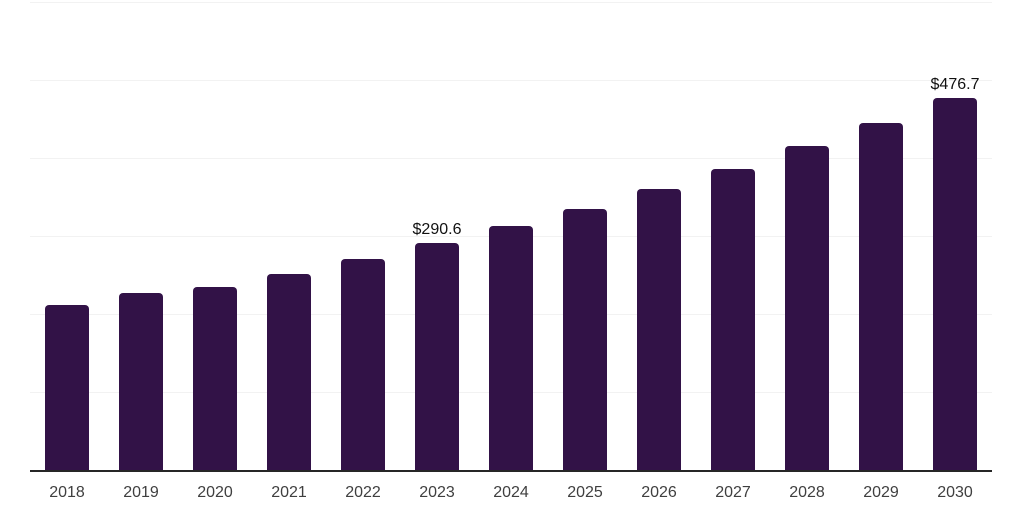  I want to click on bar-2021, so click(289, 371).